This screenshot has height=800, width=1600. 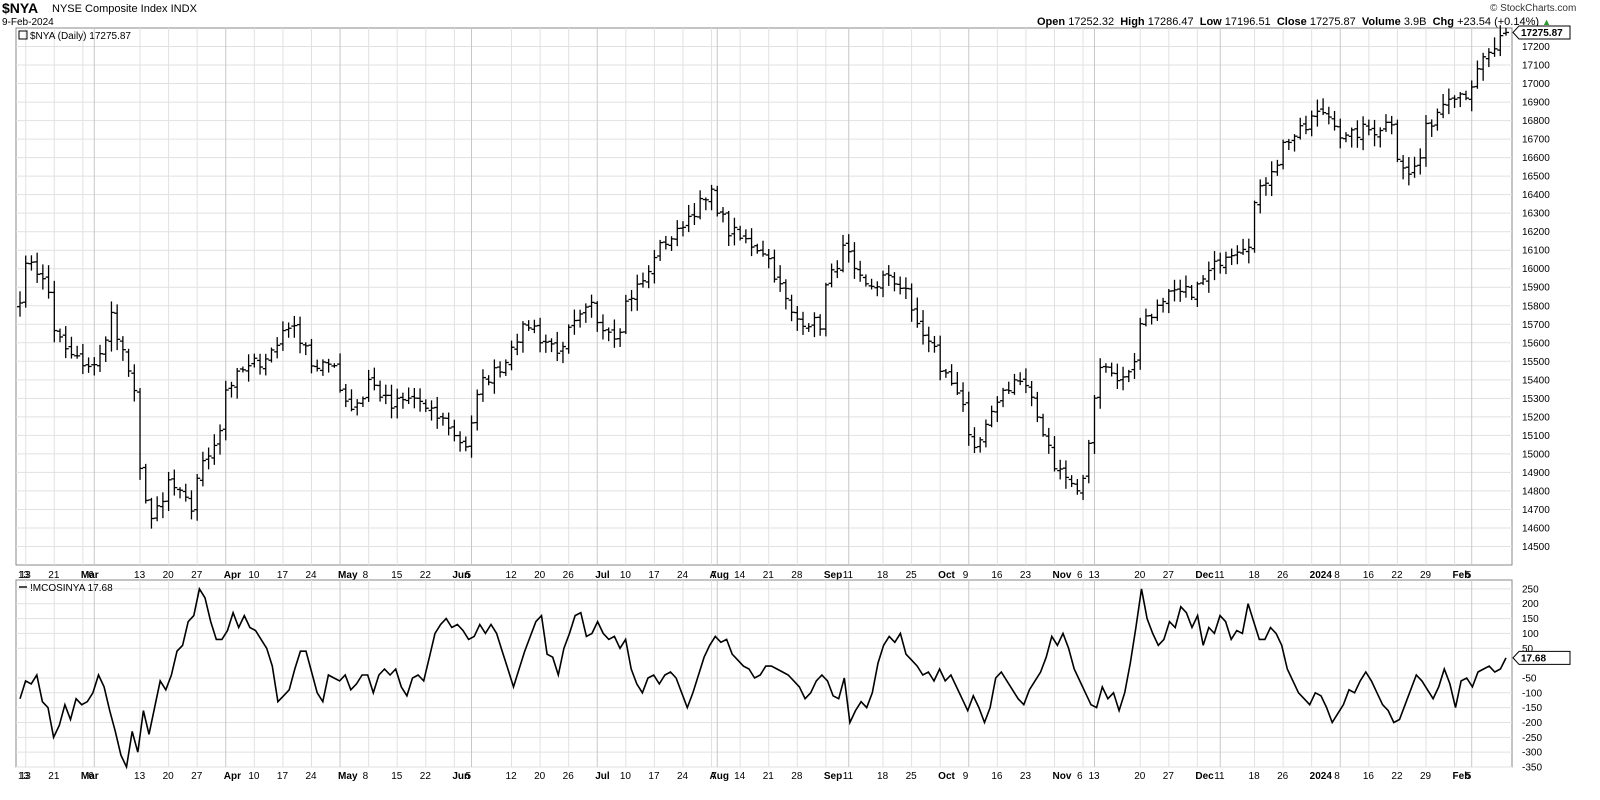 I want to click on price-y-tick-label: 15100, so click(x=1536, y=436).